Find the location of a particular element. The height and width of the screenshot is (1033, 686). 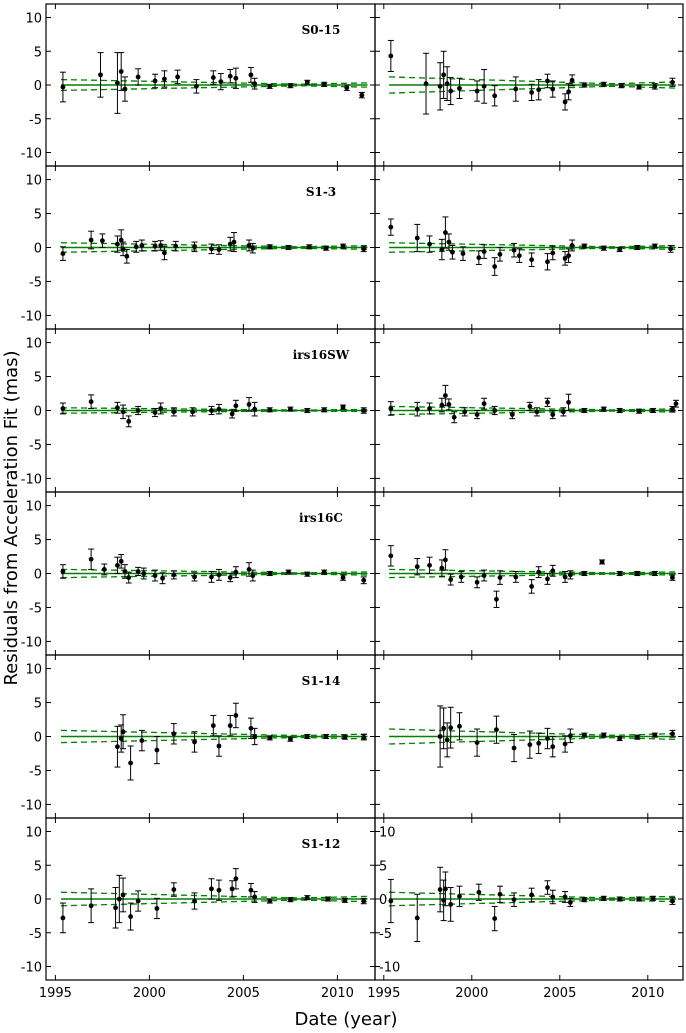

fit-lower-bound is located at coordinates (533, 576).